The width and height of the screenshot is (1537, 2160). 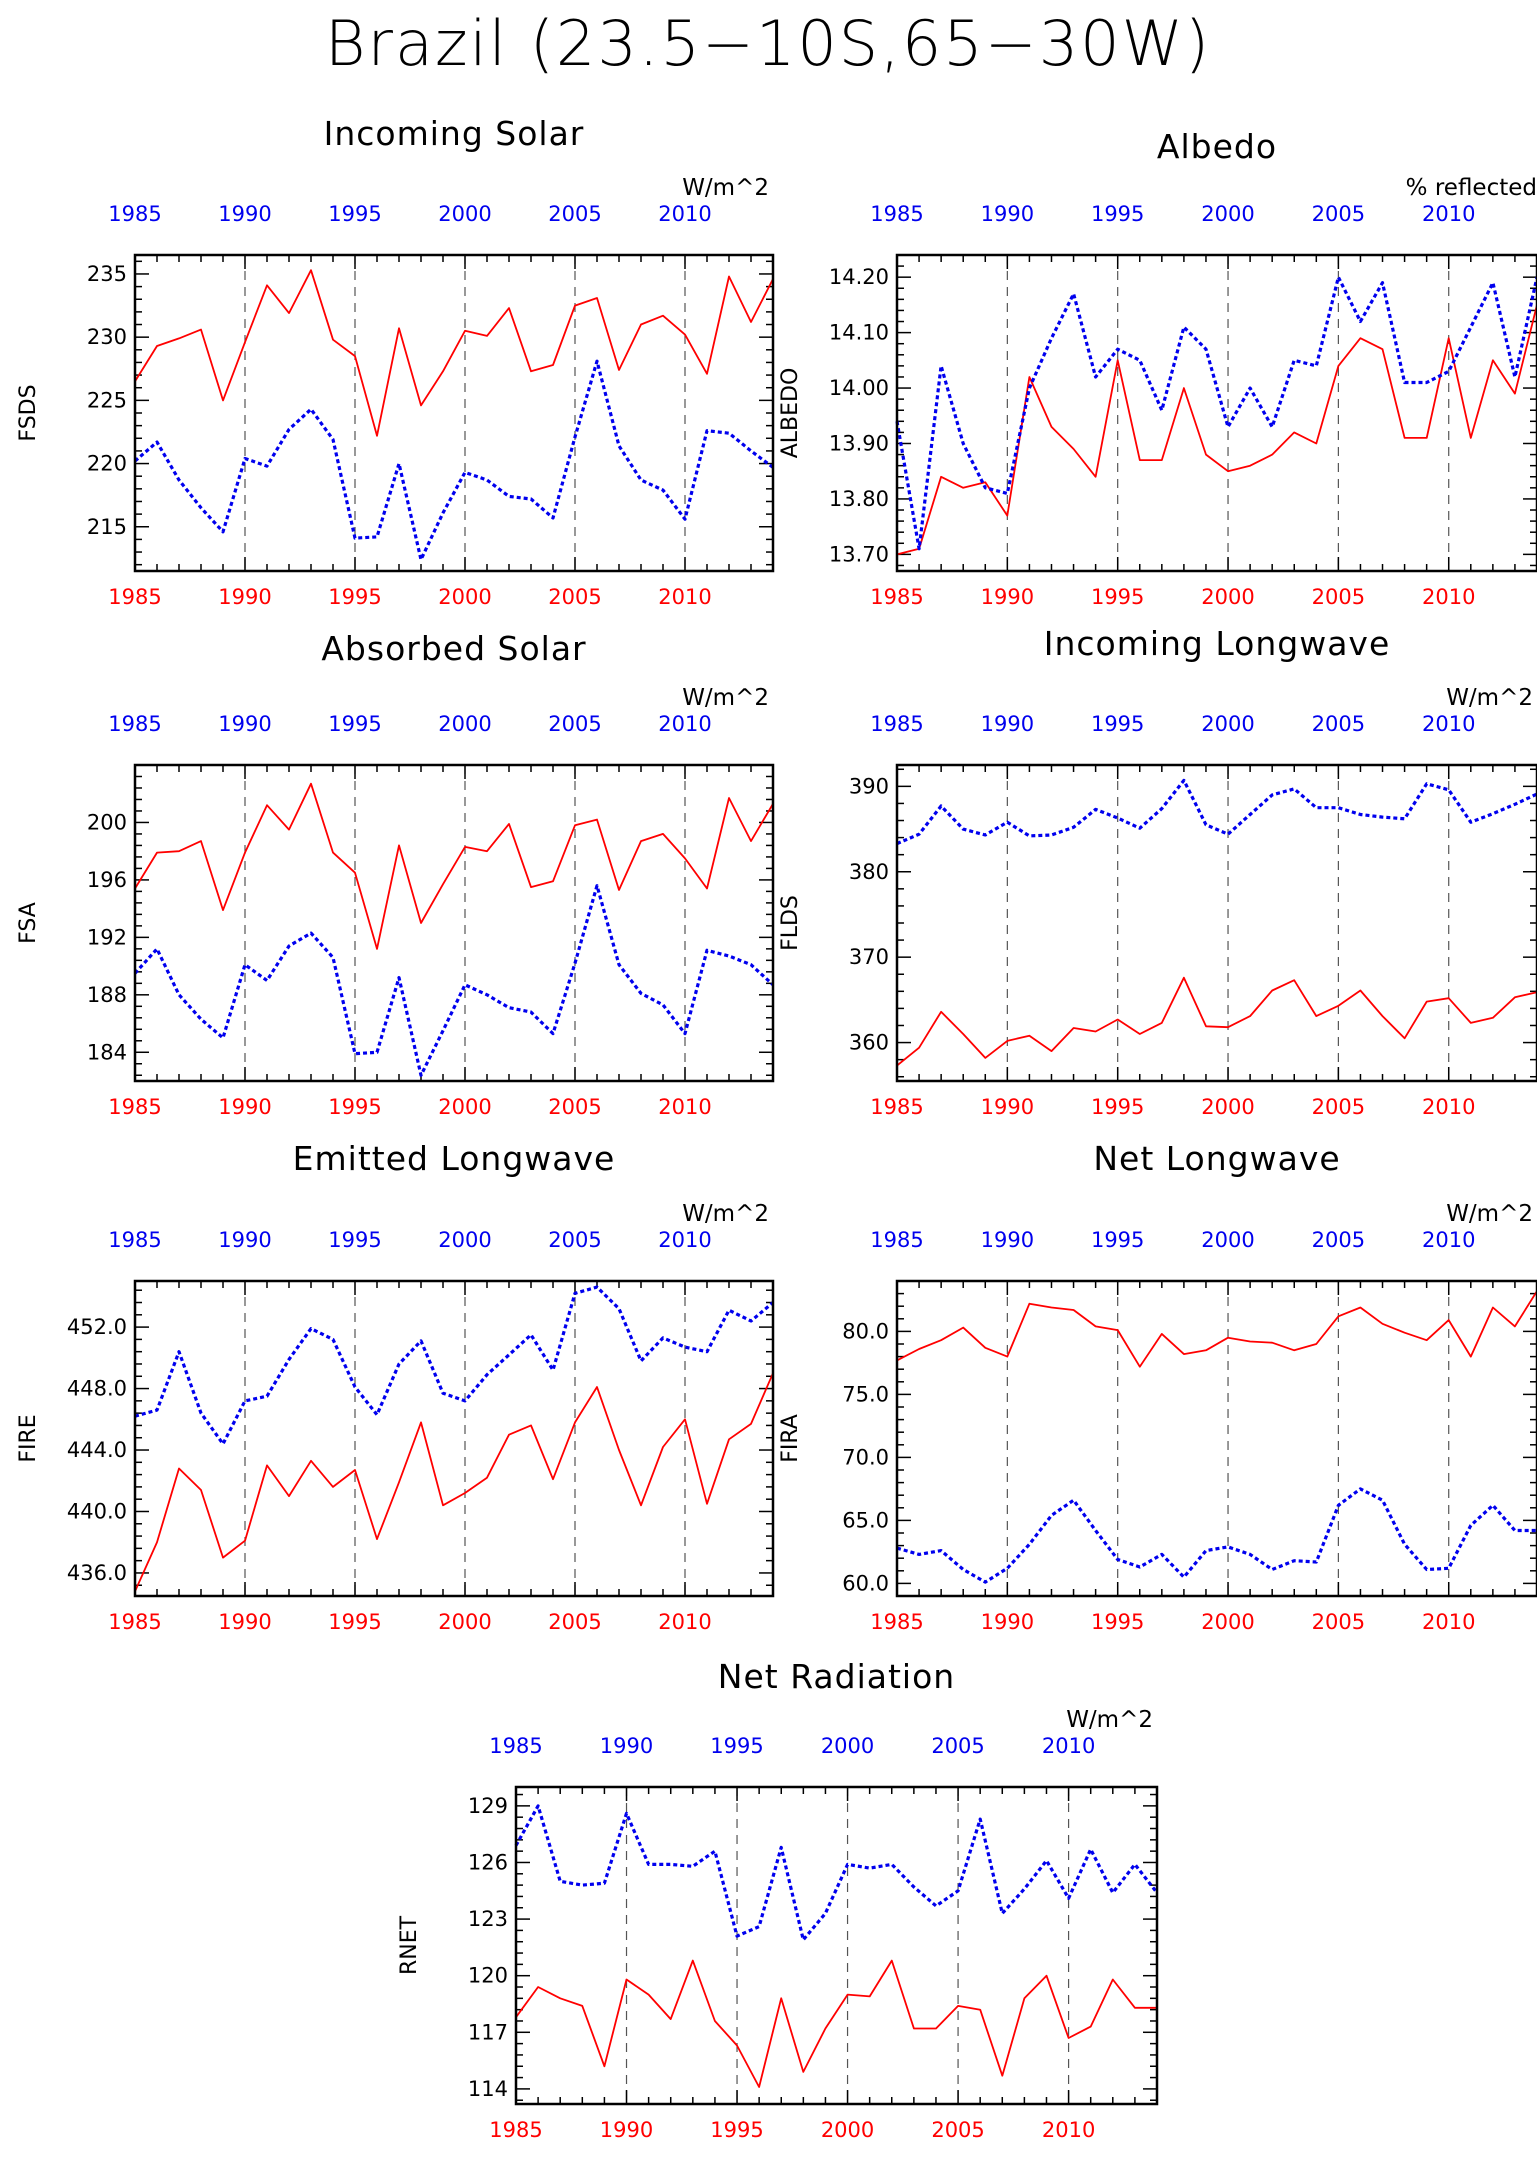 I want to click on y-tick-label: 114, so click(x=488, y=2089).